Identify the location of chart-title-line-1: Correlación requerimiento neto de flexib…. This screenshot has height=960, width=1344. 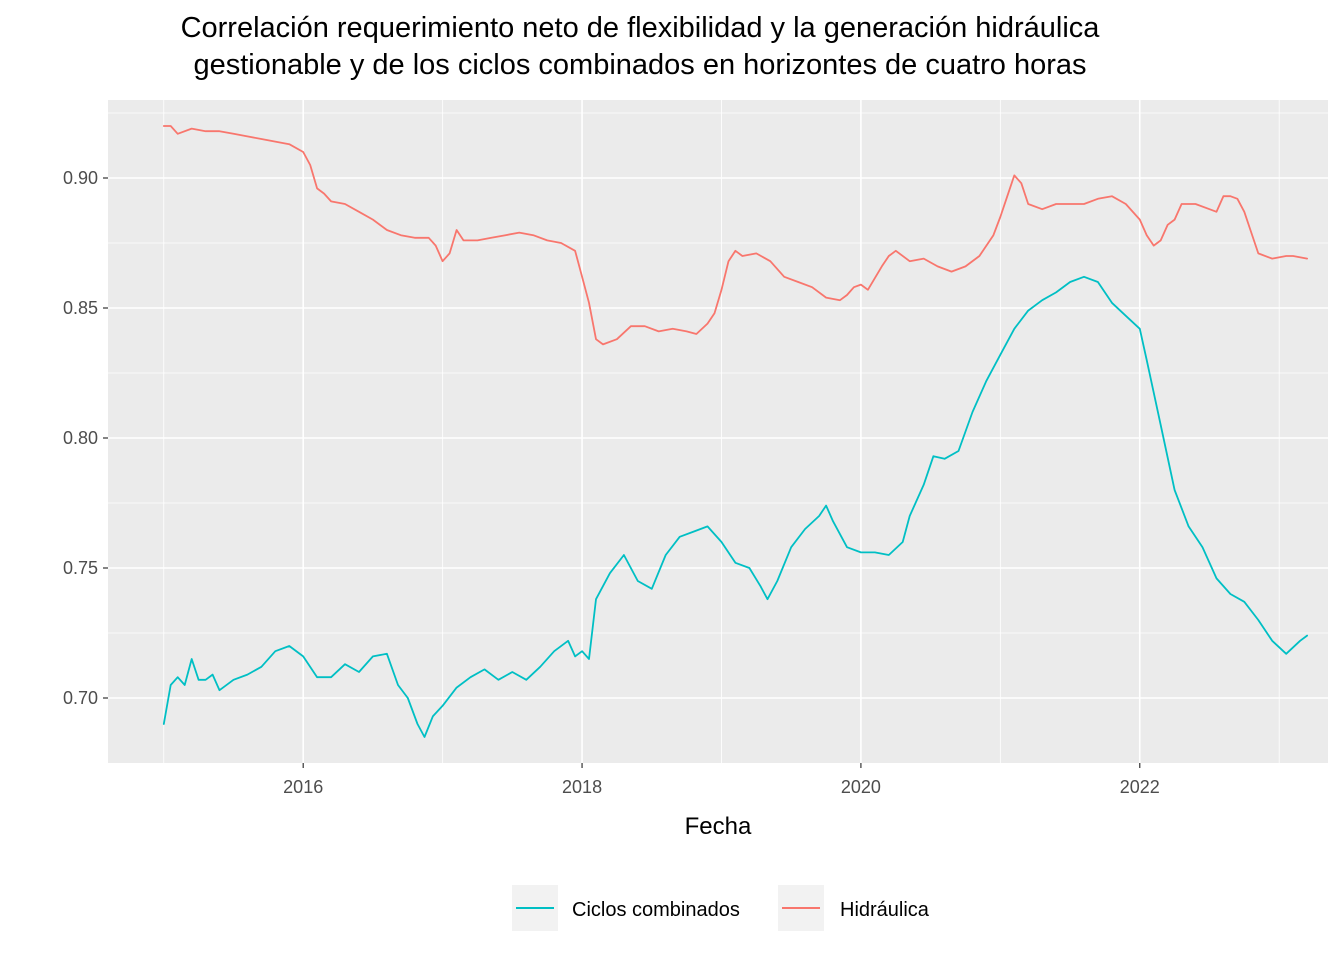
(640, 28).